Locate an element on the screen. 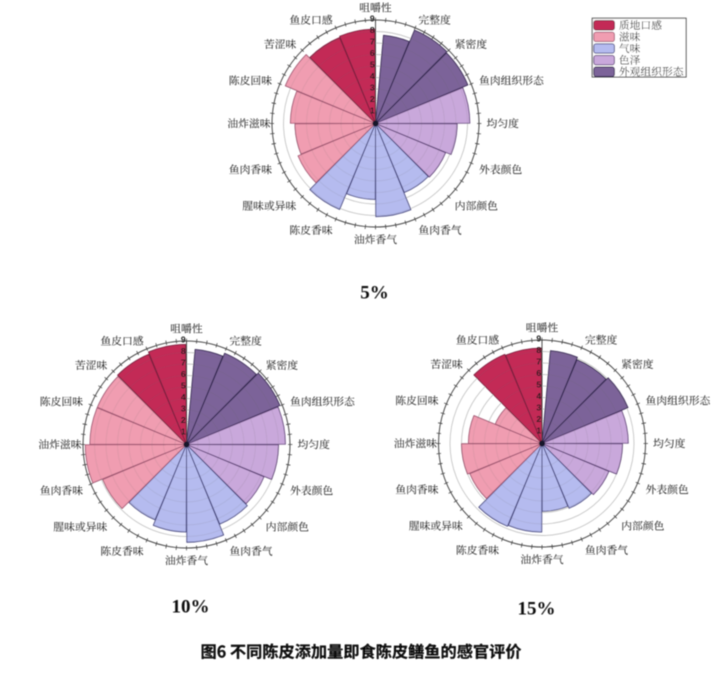 The width and height of the screenshot is (725, 673). svg-text: 15% is located at coordinates (537, 609).